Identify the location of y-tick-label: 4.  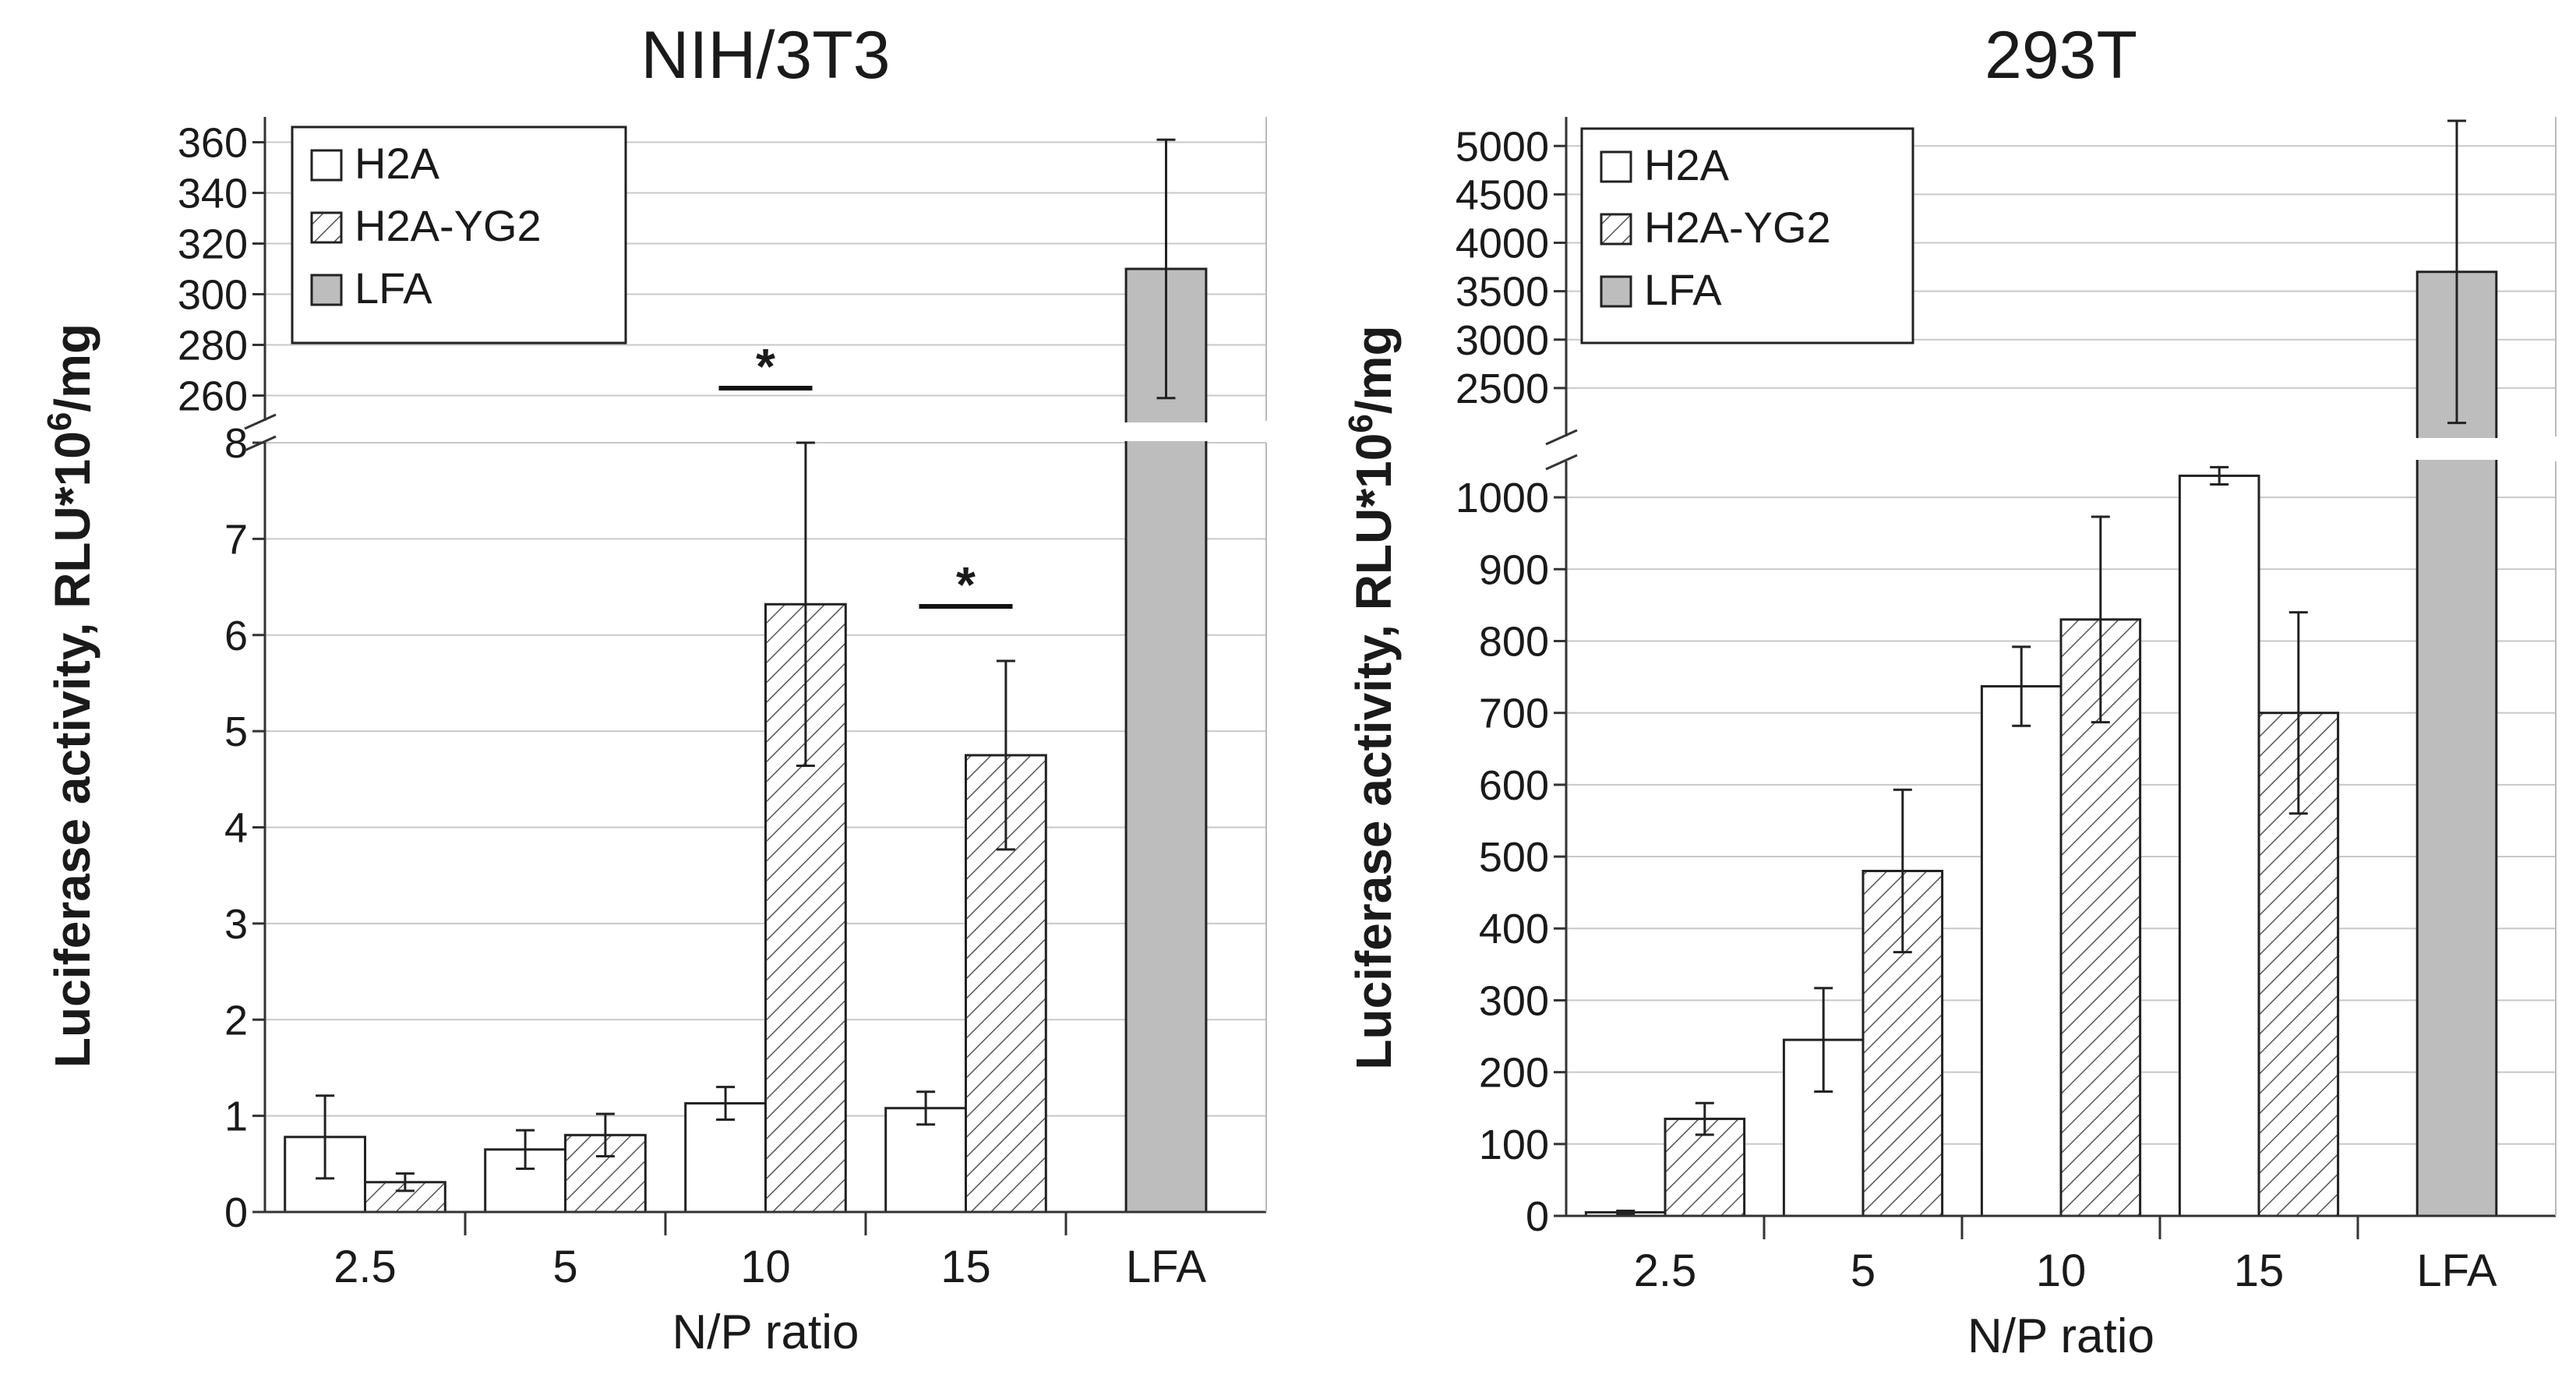
(236, 828).